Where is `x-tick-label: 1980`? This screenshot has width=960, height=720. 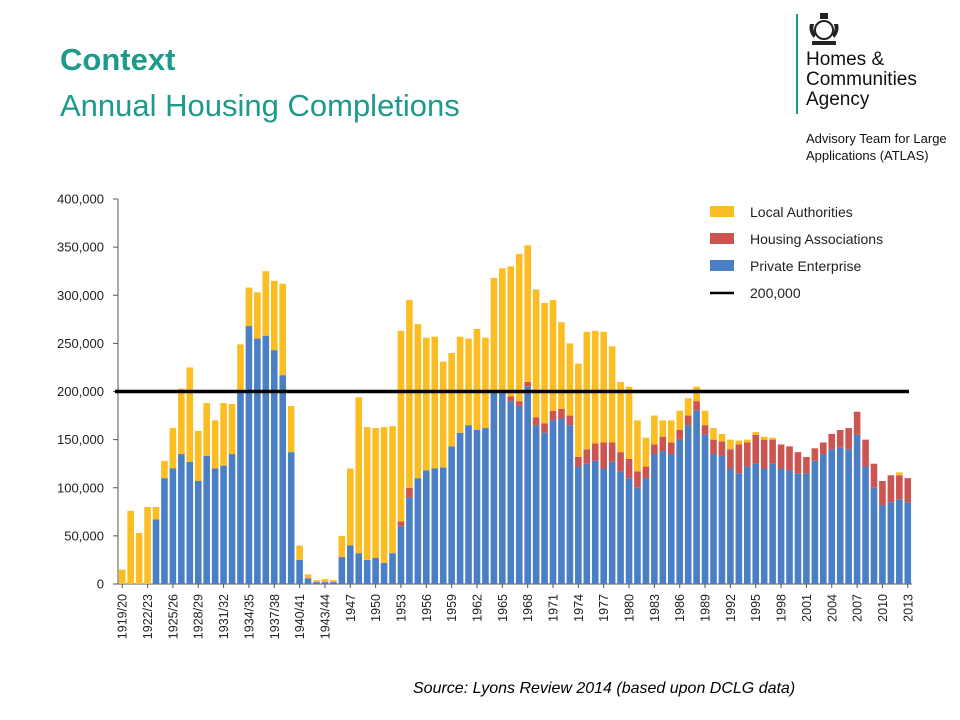 x-tick-label: 1980 is located at coordinates (630, 608).